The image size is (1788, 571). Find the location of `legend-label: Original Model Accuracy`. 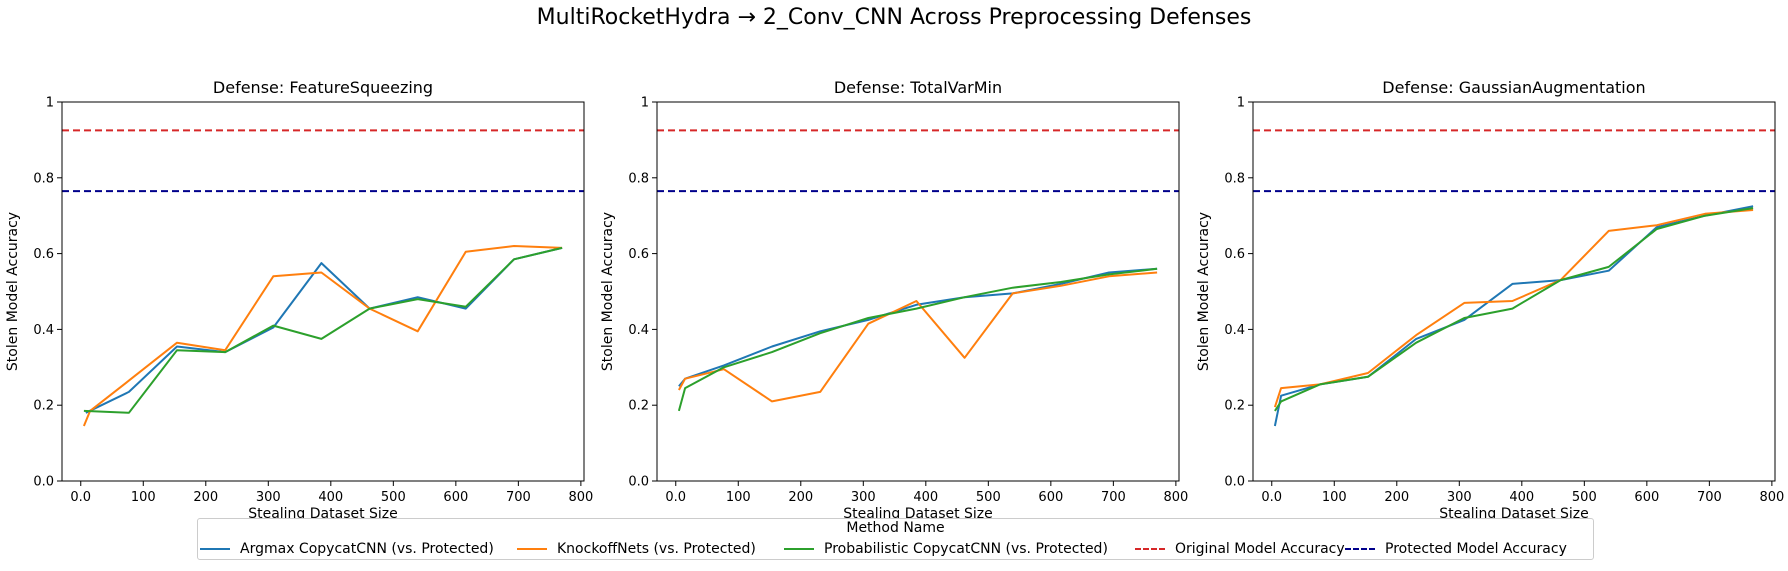

legend-label: Original Model Accuracy is located at coordinates (1260, 549).